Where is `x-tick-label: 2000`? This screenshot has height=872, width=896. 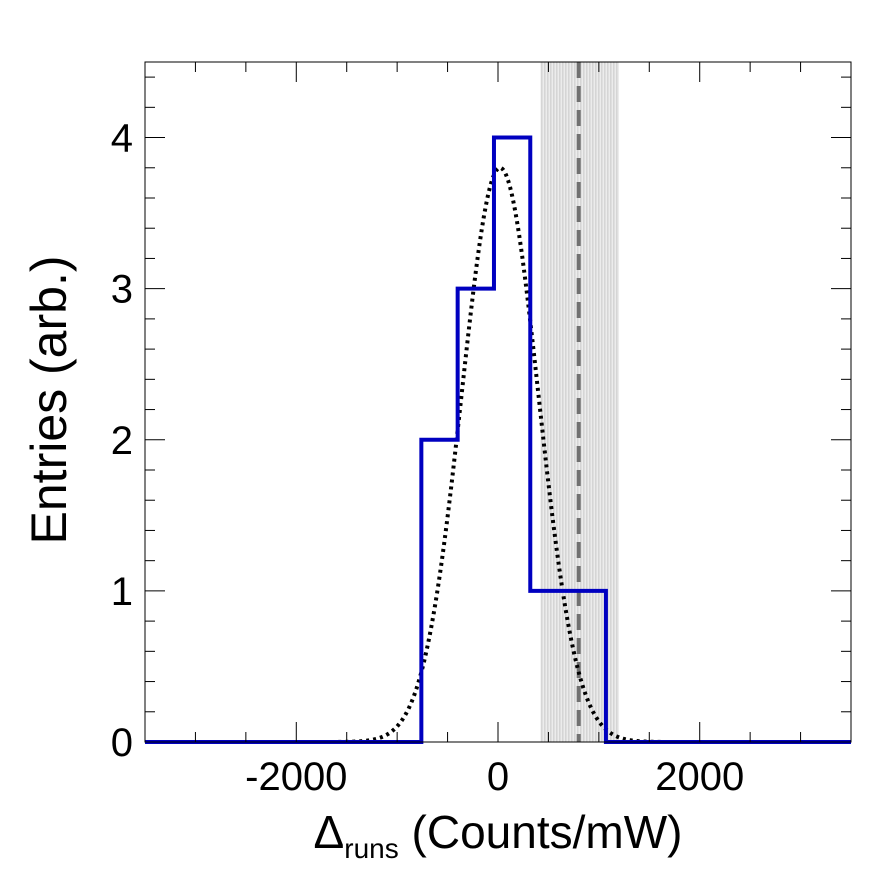
x-tick-label: 2000 is located at coordinates (699, 777).